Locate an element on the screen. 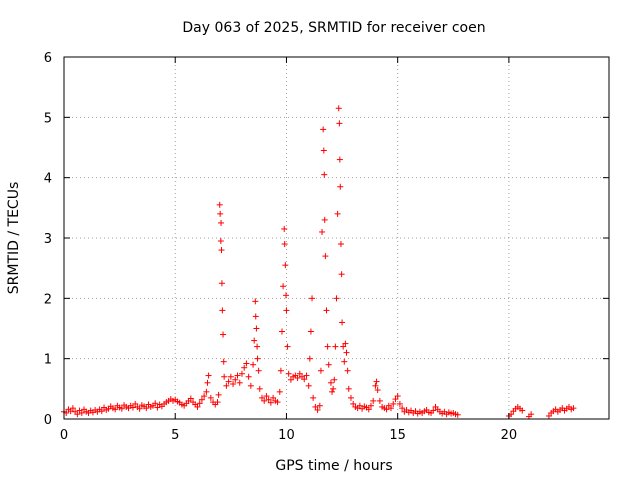 The width and height of the screenshot is (640, 480). x-tick-label: 5 is located at coordinates (175, 435).